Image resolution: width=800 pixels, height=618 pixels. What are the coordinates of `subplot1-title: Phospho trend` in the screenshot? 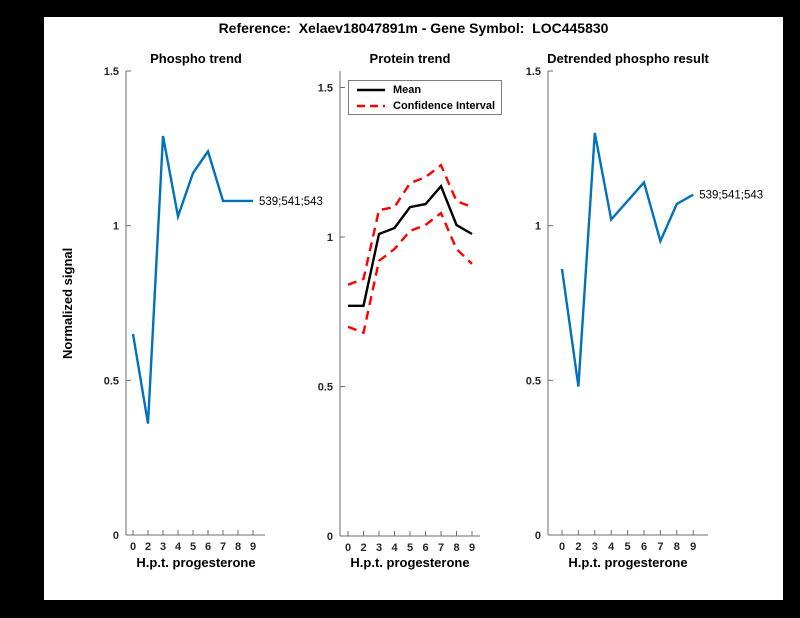 It's located at (196, 58).